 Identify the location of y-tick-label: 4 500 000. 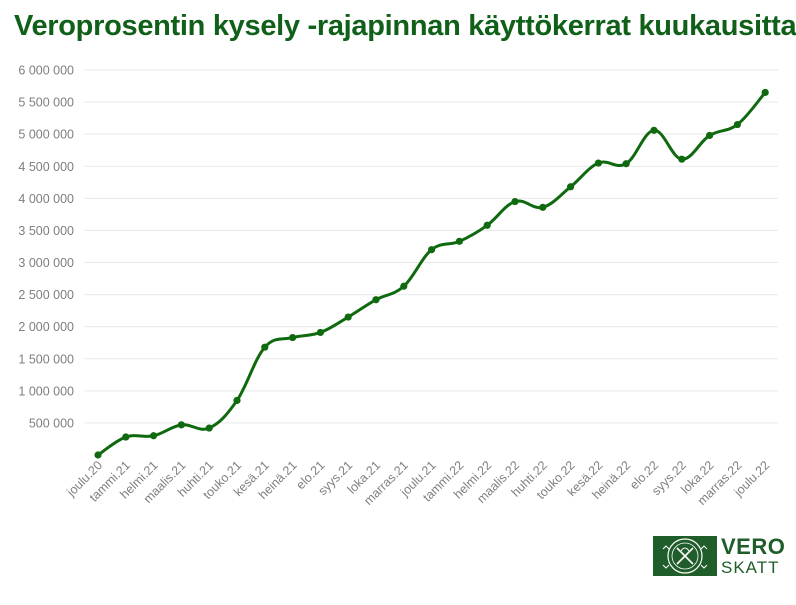
(46, 167).